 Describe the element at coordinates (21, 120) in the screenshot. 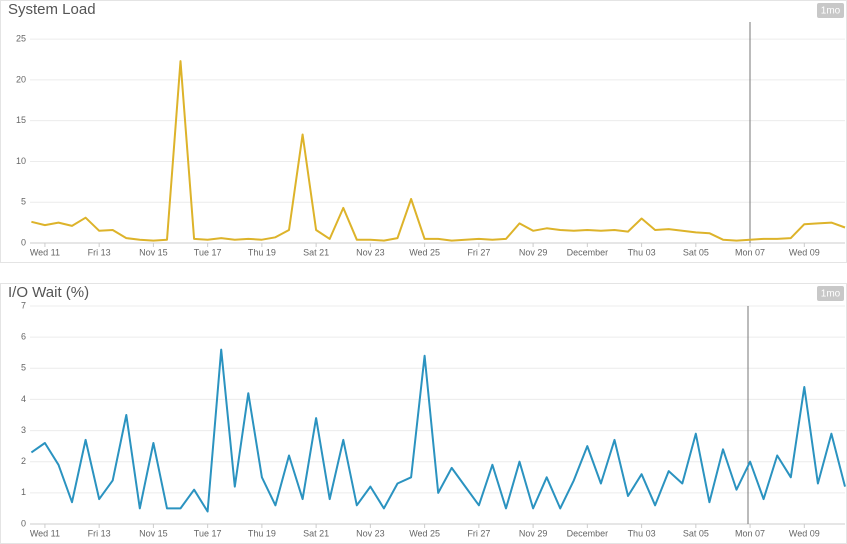

I see `y-tick-label: 15` at that location.